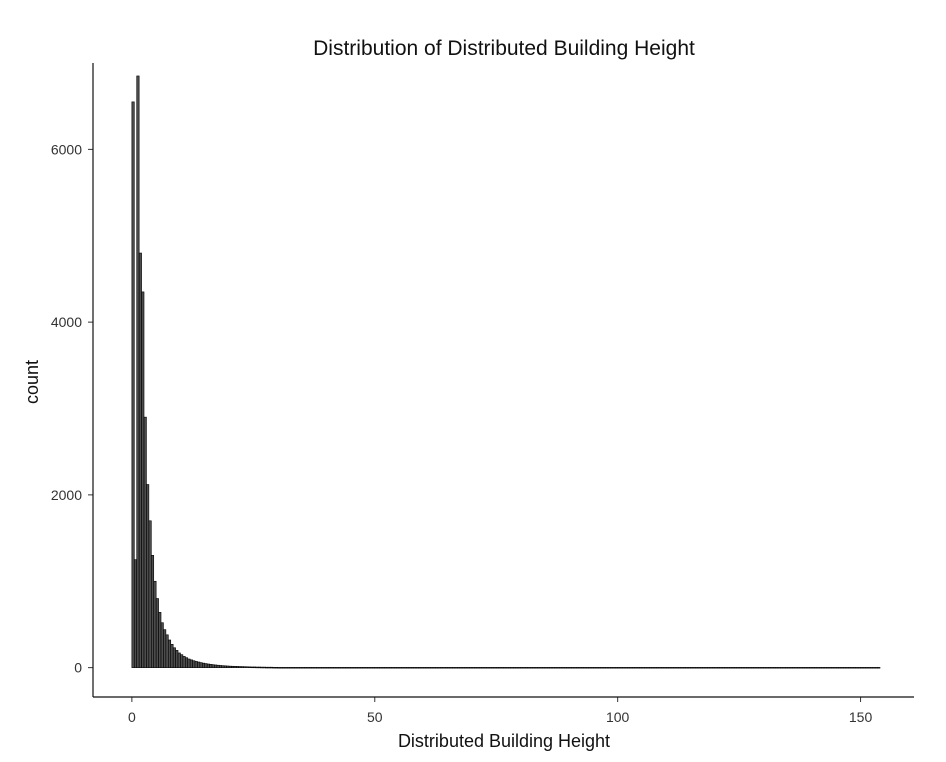  Describe the element at coordinates (66, 322) in the screenshot. I see `y-tick-label: 4000` at that location.